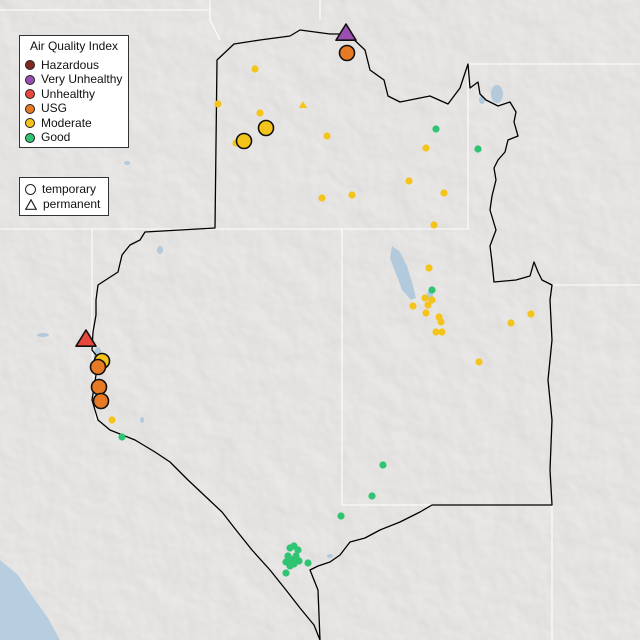 The image size is (640, 640). I want to click on good-swatch, so click(30, 137).